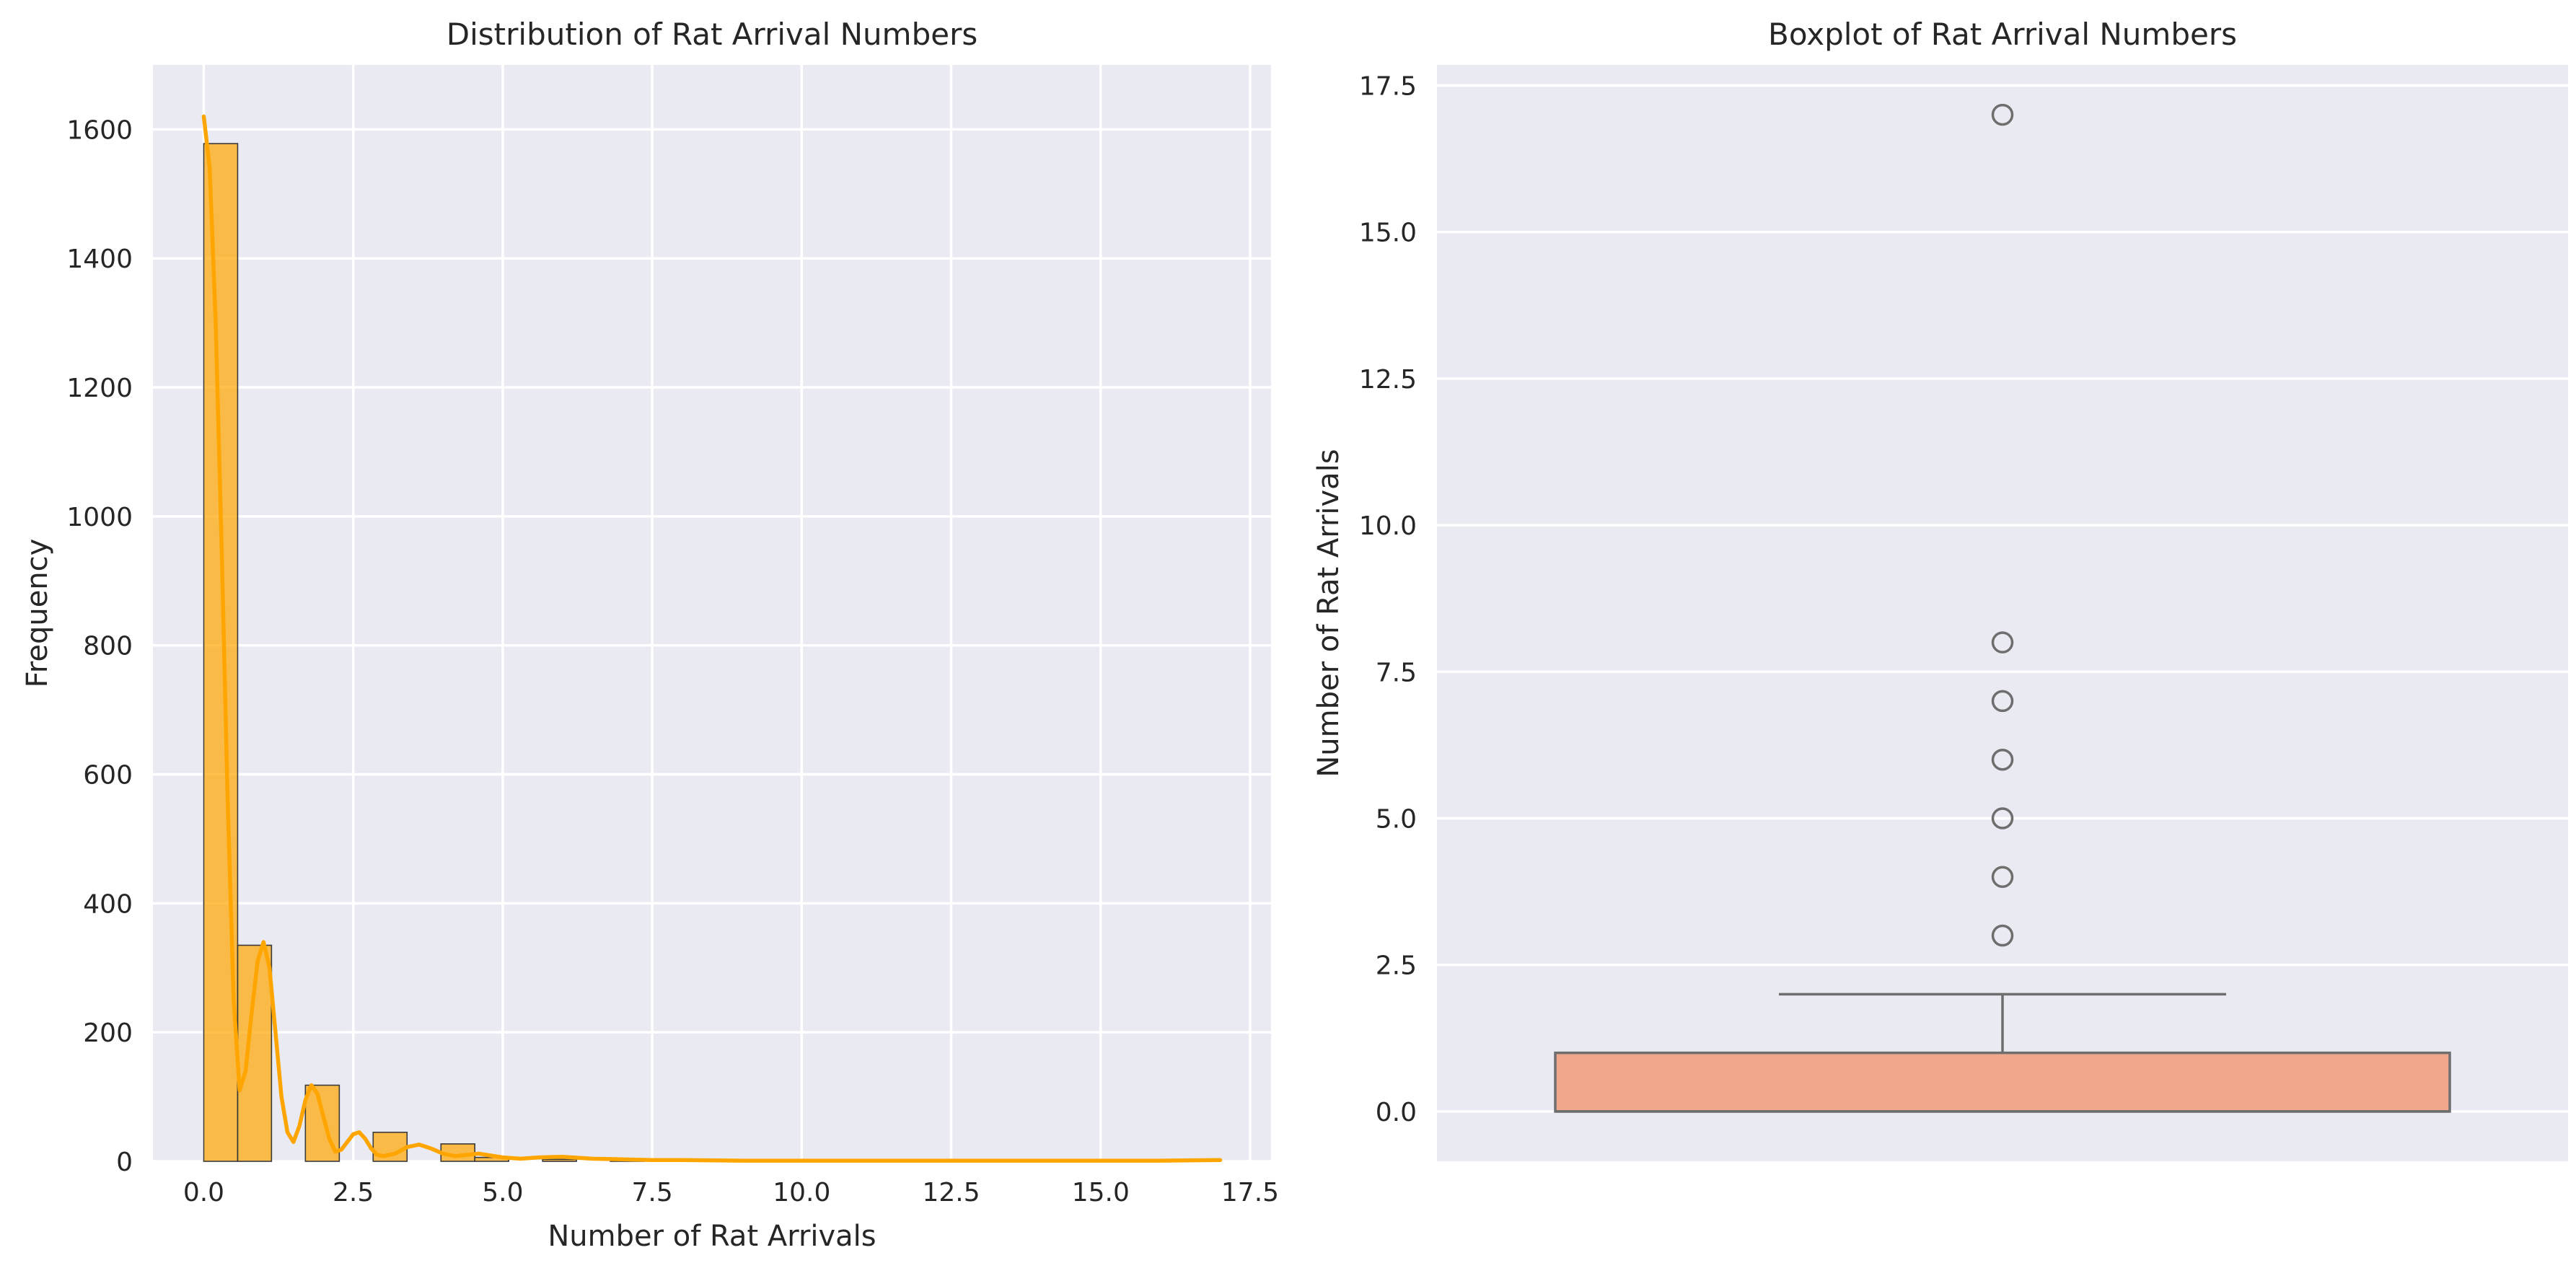  Describe the element at coordinates (99, 388) in the screenshot. I see `y-tick-label: 1200` at that location.